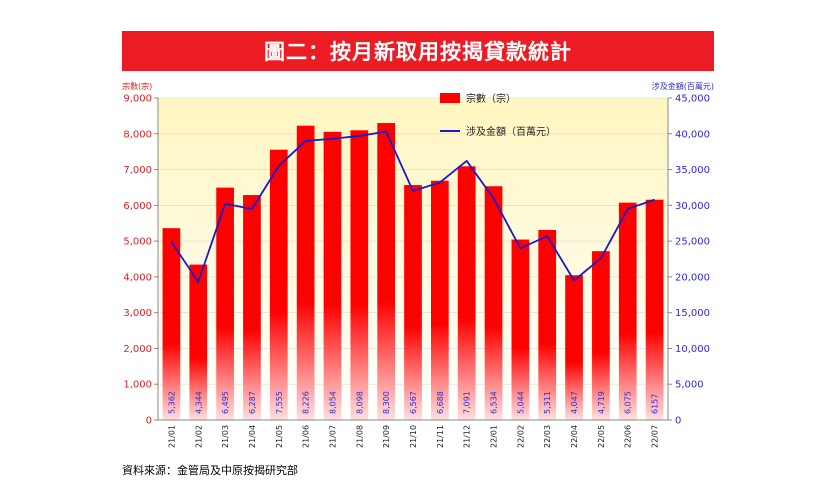  Describe the element at coordinates (547, 402) in the screenshot. I see `bar-value-label: 5,311` at that location.